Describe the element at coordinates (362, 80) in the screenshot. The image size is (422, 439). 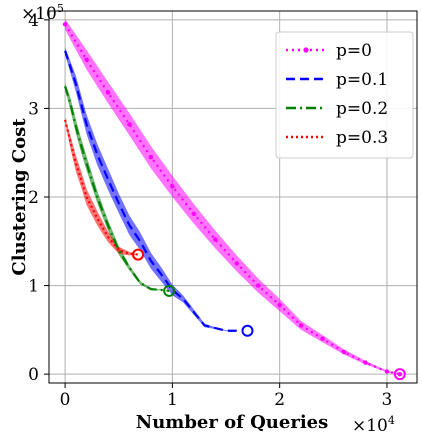
I see `legend-label-p-0-1: p=0.1` at that location.